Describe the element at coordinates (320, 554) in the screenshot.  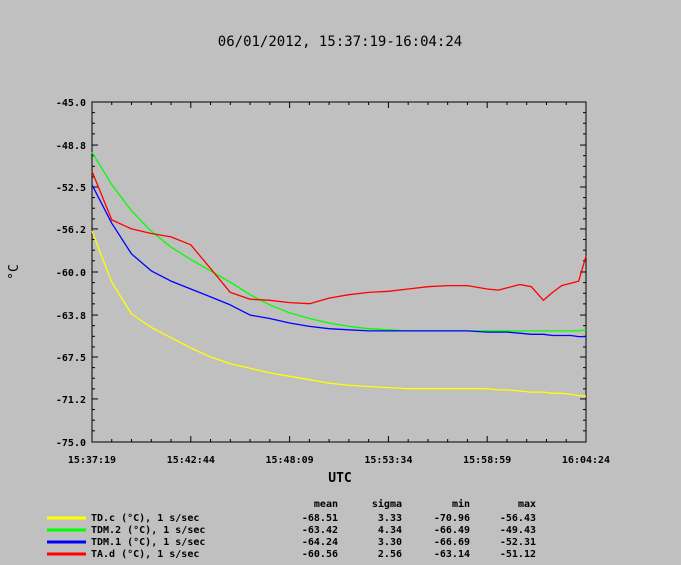
I see `legend-mean-value: -60.56` at that location.